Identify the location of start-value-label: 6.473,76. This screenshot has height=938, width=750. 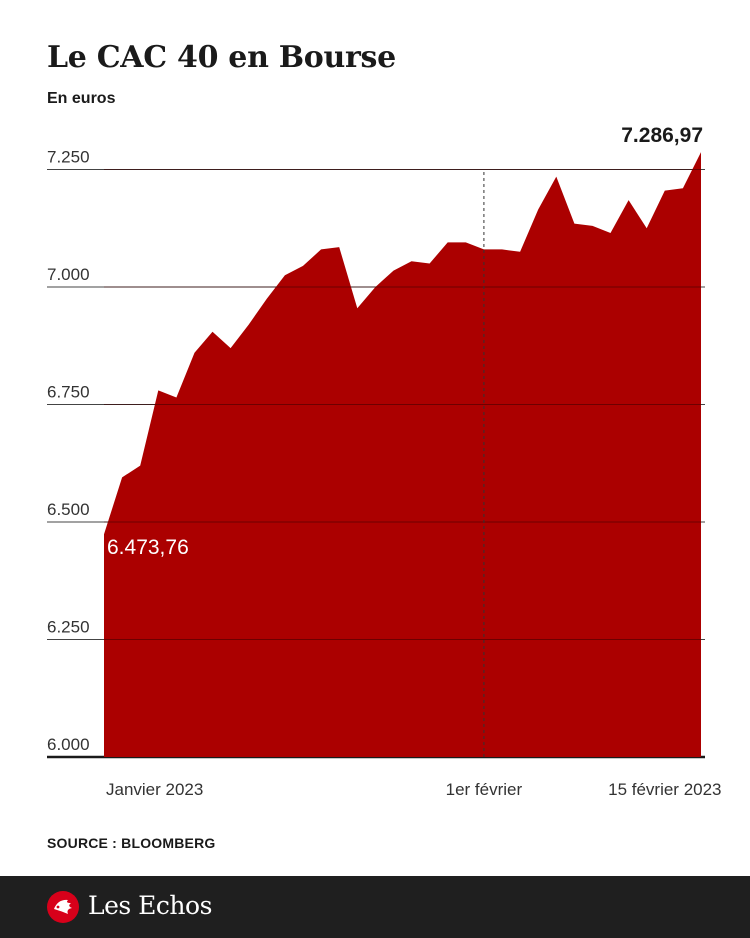
(148, 547).